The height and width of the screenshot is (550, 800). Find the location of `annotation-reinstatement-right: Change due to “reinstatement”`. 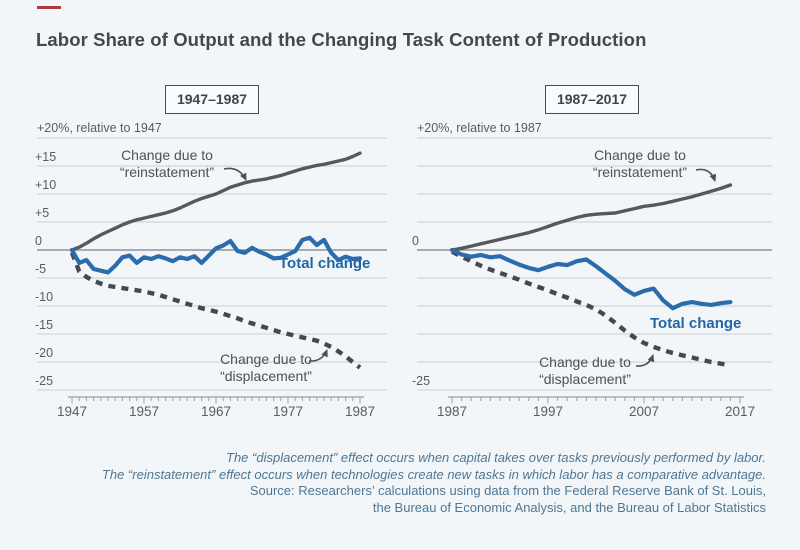

annotation-reinstatement-right: Change due to “reinstatement” is located at coordinates (640, 163).